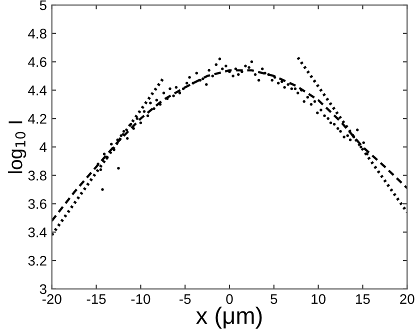  I want to click on x-tick-label: -10, so click(140, 299).